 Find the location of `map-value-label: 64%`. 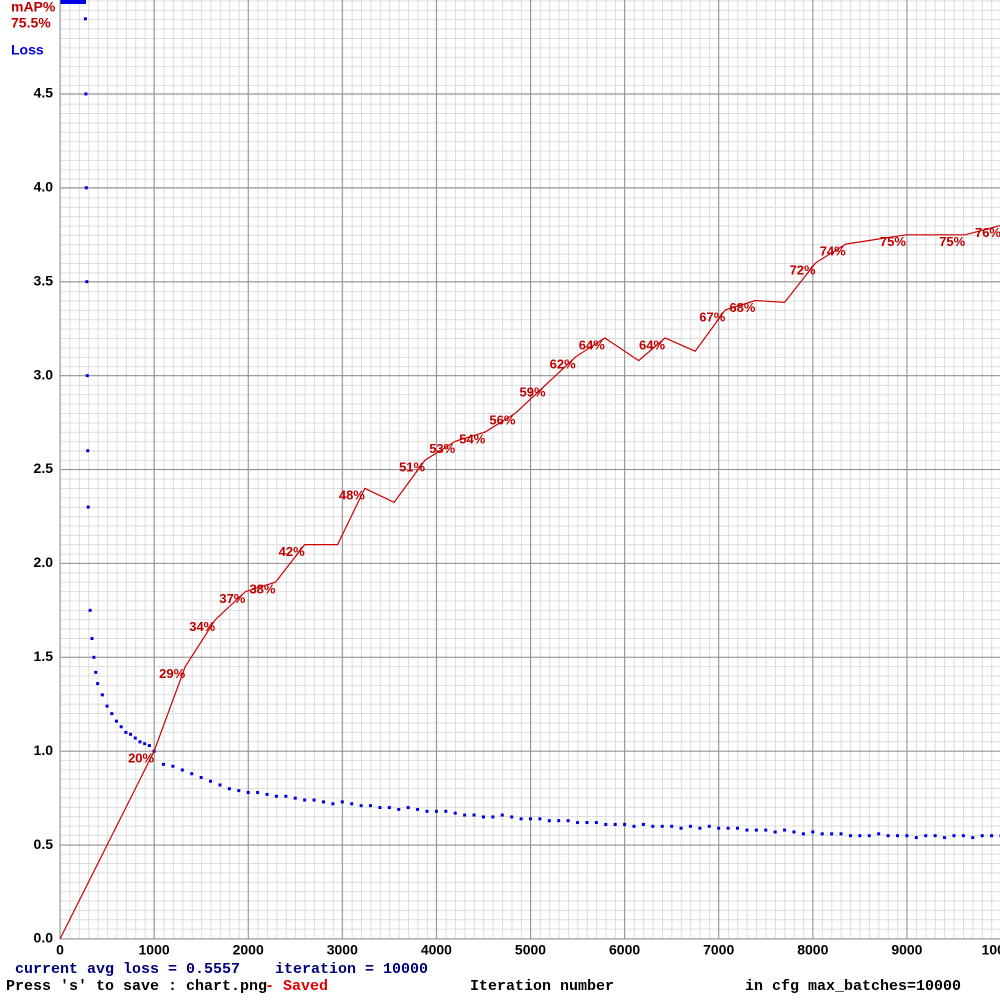

map-value-label: 64% is located at coordinates (652, 344).